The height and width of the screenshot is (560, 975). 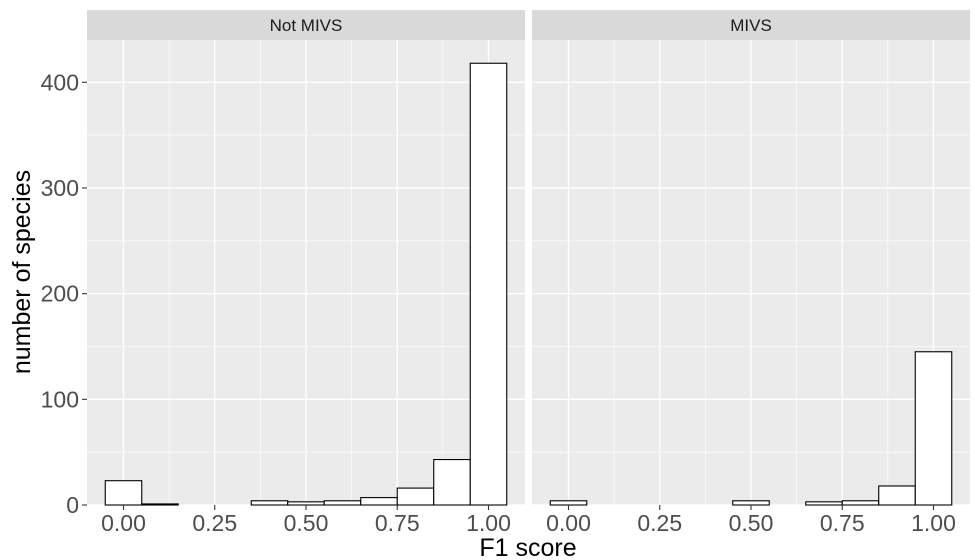 What do you see at coordinates (60, 399) in the screenshot?
I see `y-tick-label: 100` at bounding box center [60, 399].